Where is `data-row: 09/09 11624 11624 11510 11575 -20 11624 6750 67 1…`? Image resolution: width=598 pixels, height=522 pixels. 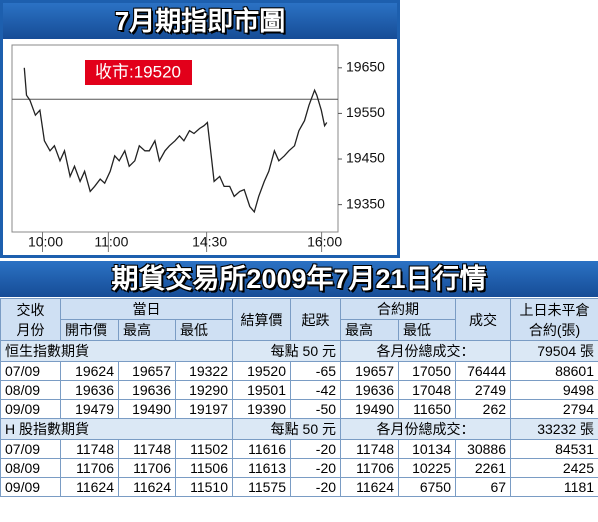 data-row: 09/09 11624 11624 11510 11575 -20 11624 6750 67 1… is located at coordinates (299, 487).